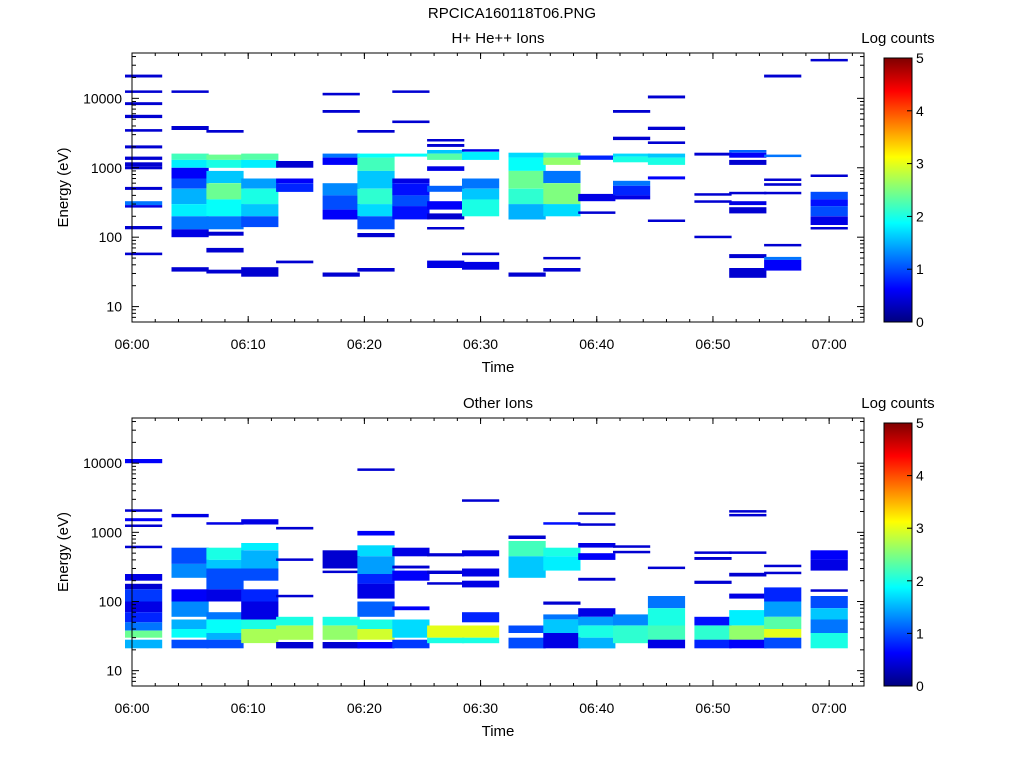 This screenshot has height=768, width=1024. I want to click on chart-title: H+ He++ Ions, so click(498, 38).